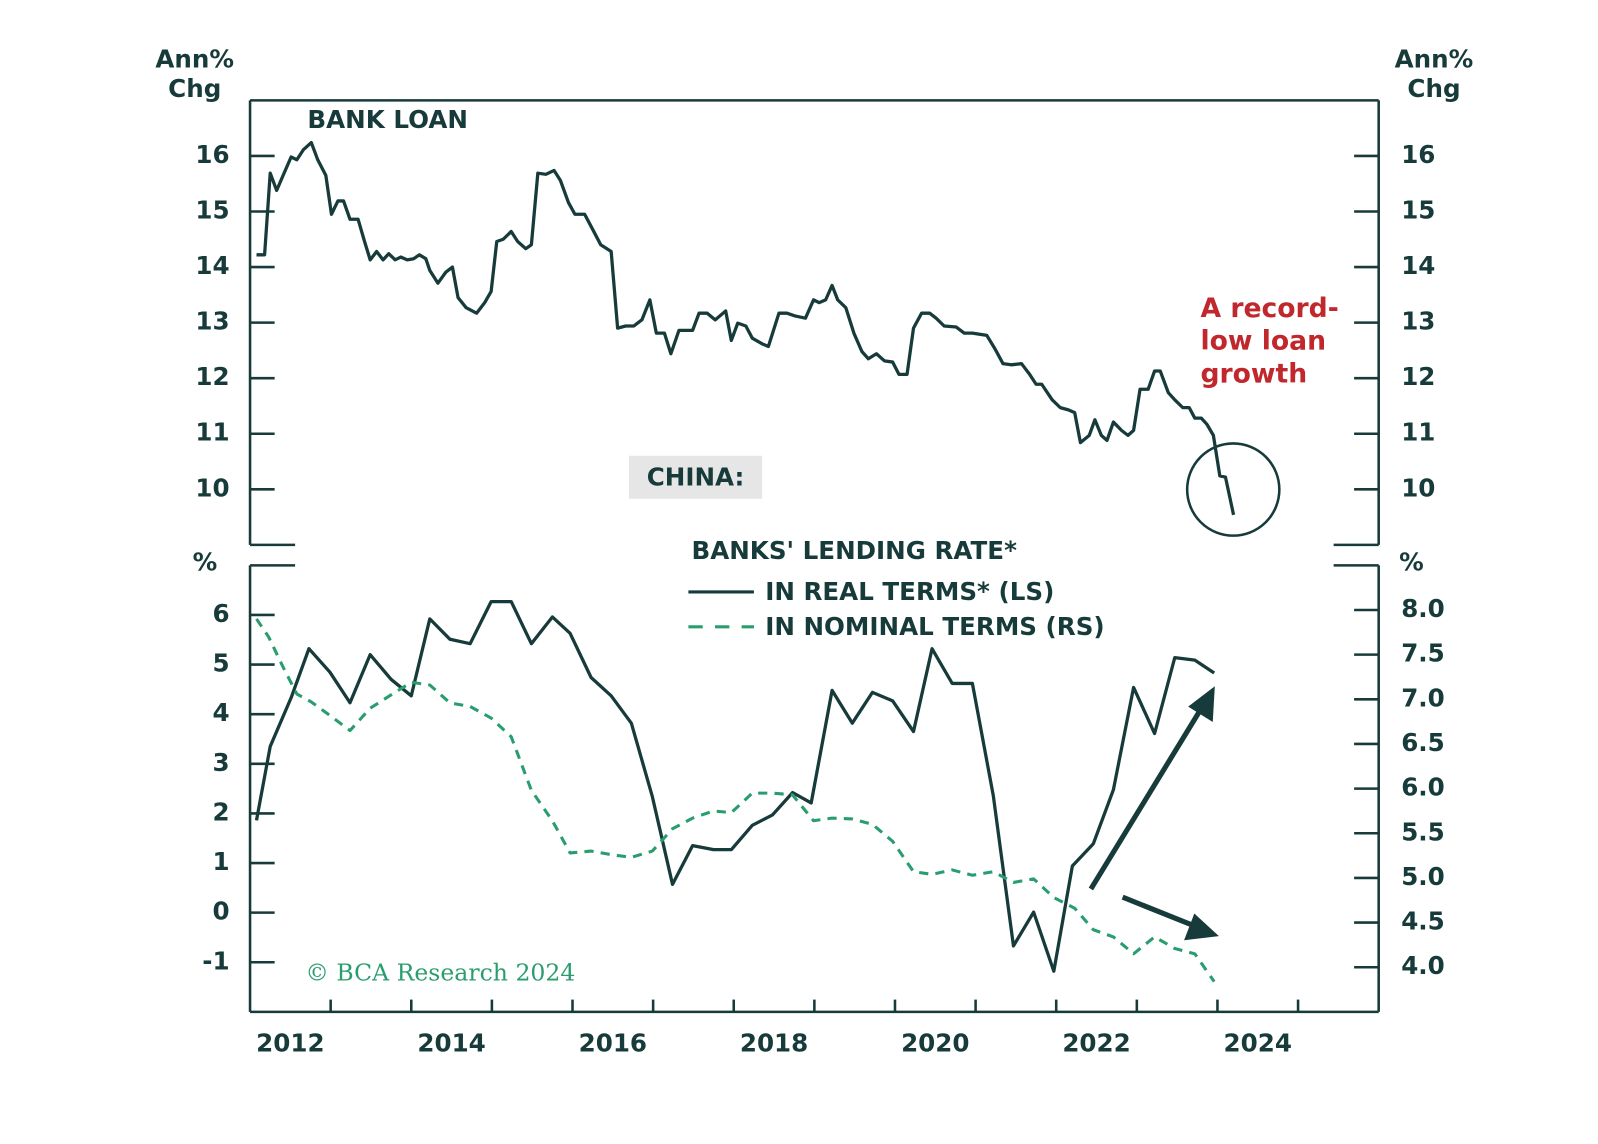 The height and width of the screenshot is (1144, 1598). Describe the element at coordinates (212, 487) in the screenshot. I see `y-tick-label: 10` at that location.